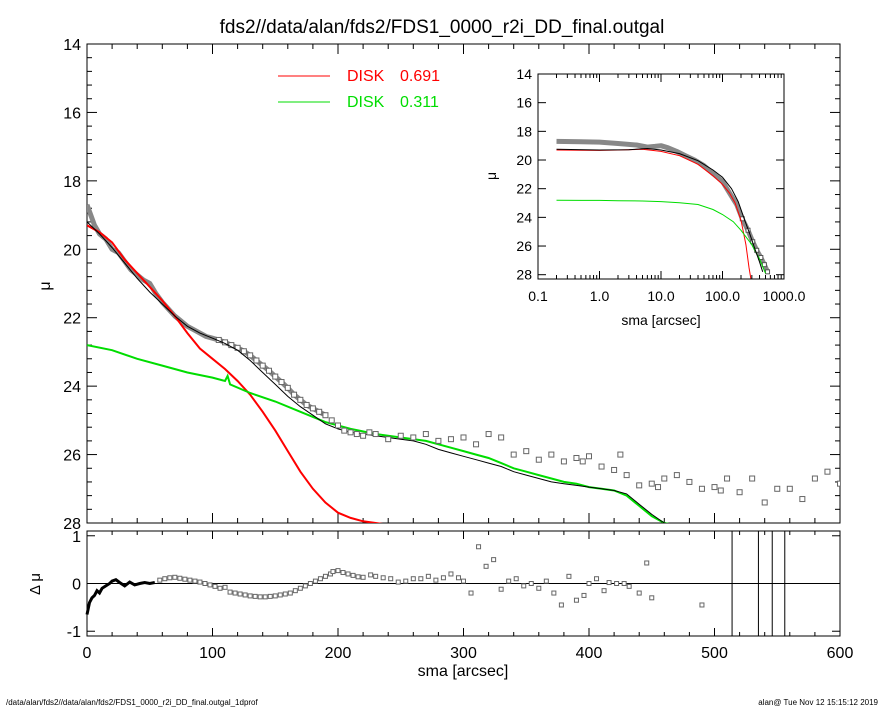  What do you see at coordinates (661, 236) in the screenshot?
I see `inset-series-disk2` at bounding box center [661, 236].